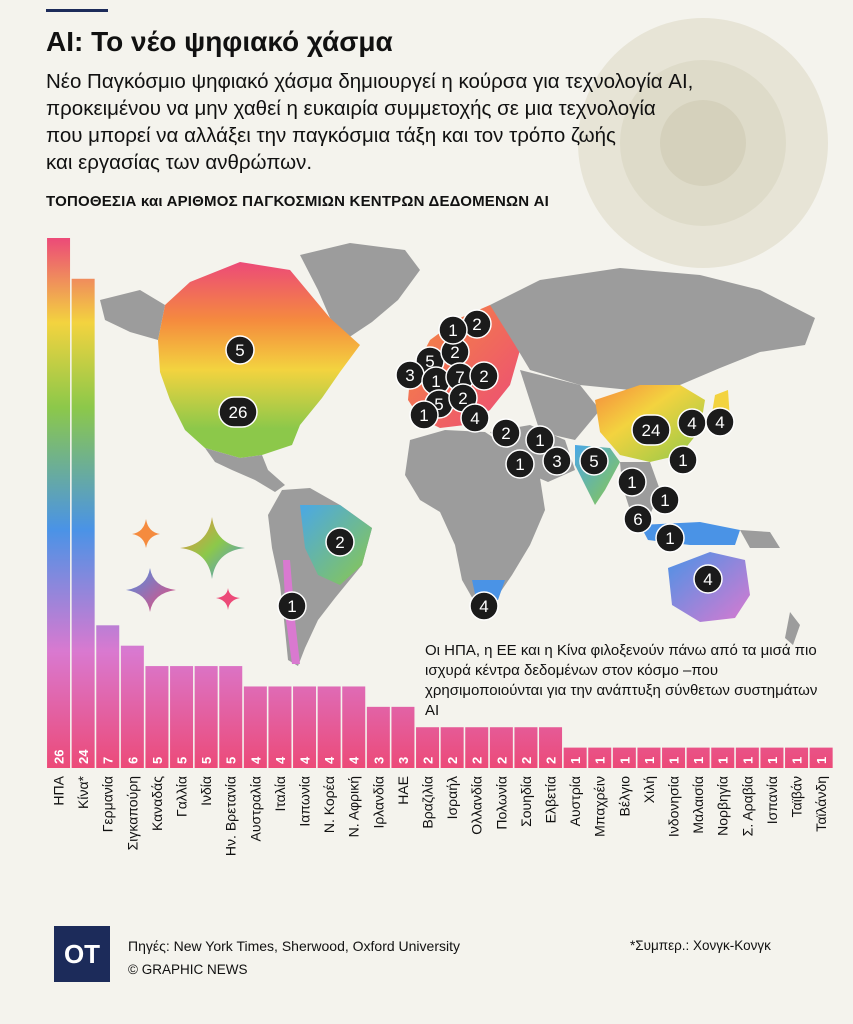  What do you see at coordinates (255, 808) in the screenshot?
I see `category-label: Αυστραλία` at bounding box center [255, 808].